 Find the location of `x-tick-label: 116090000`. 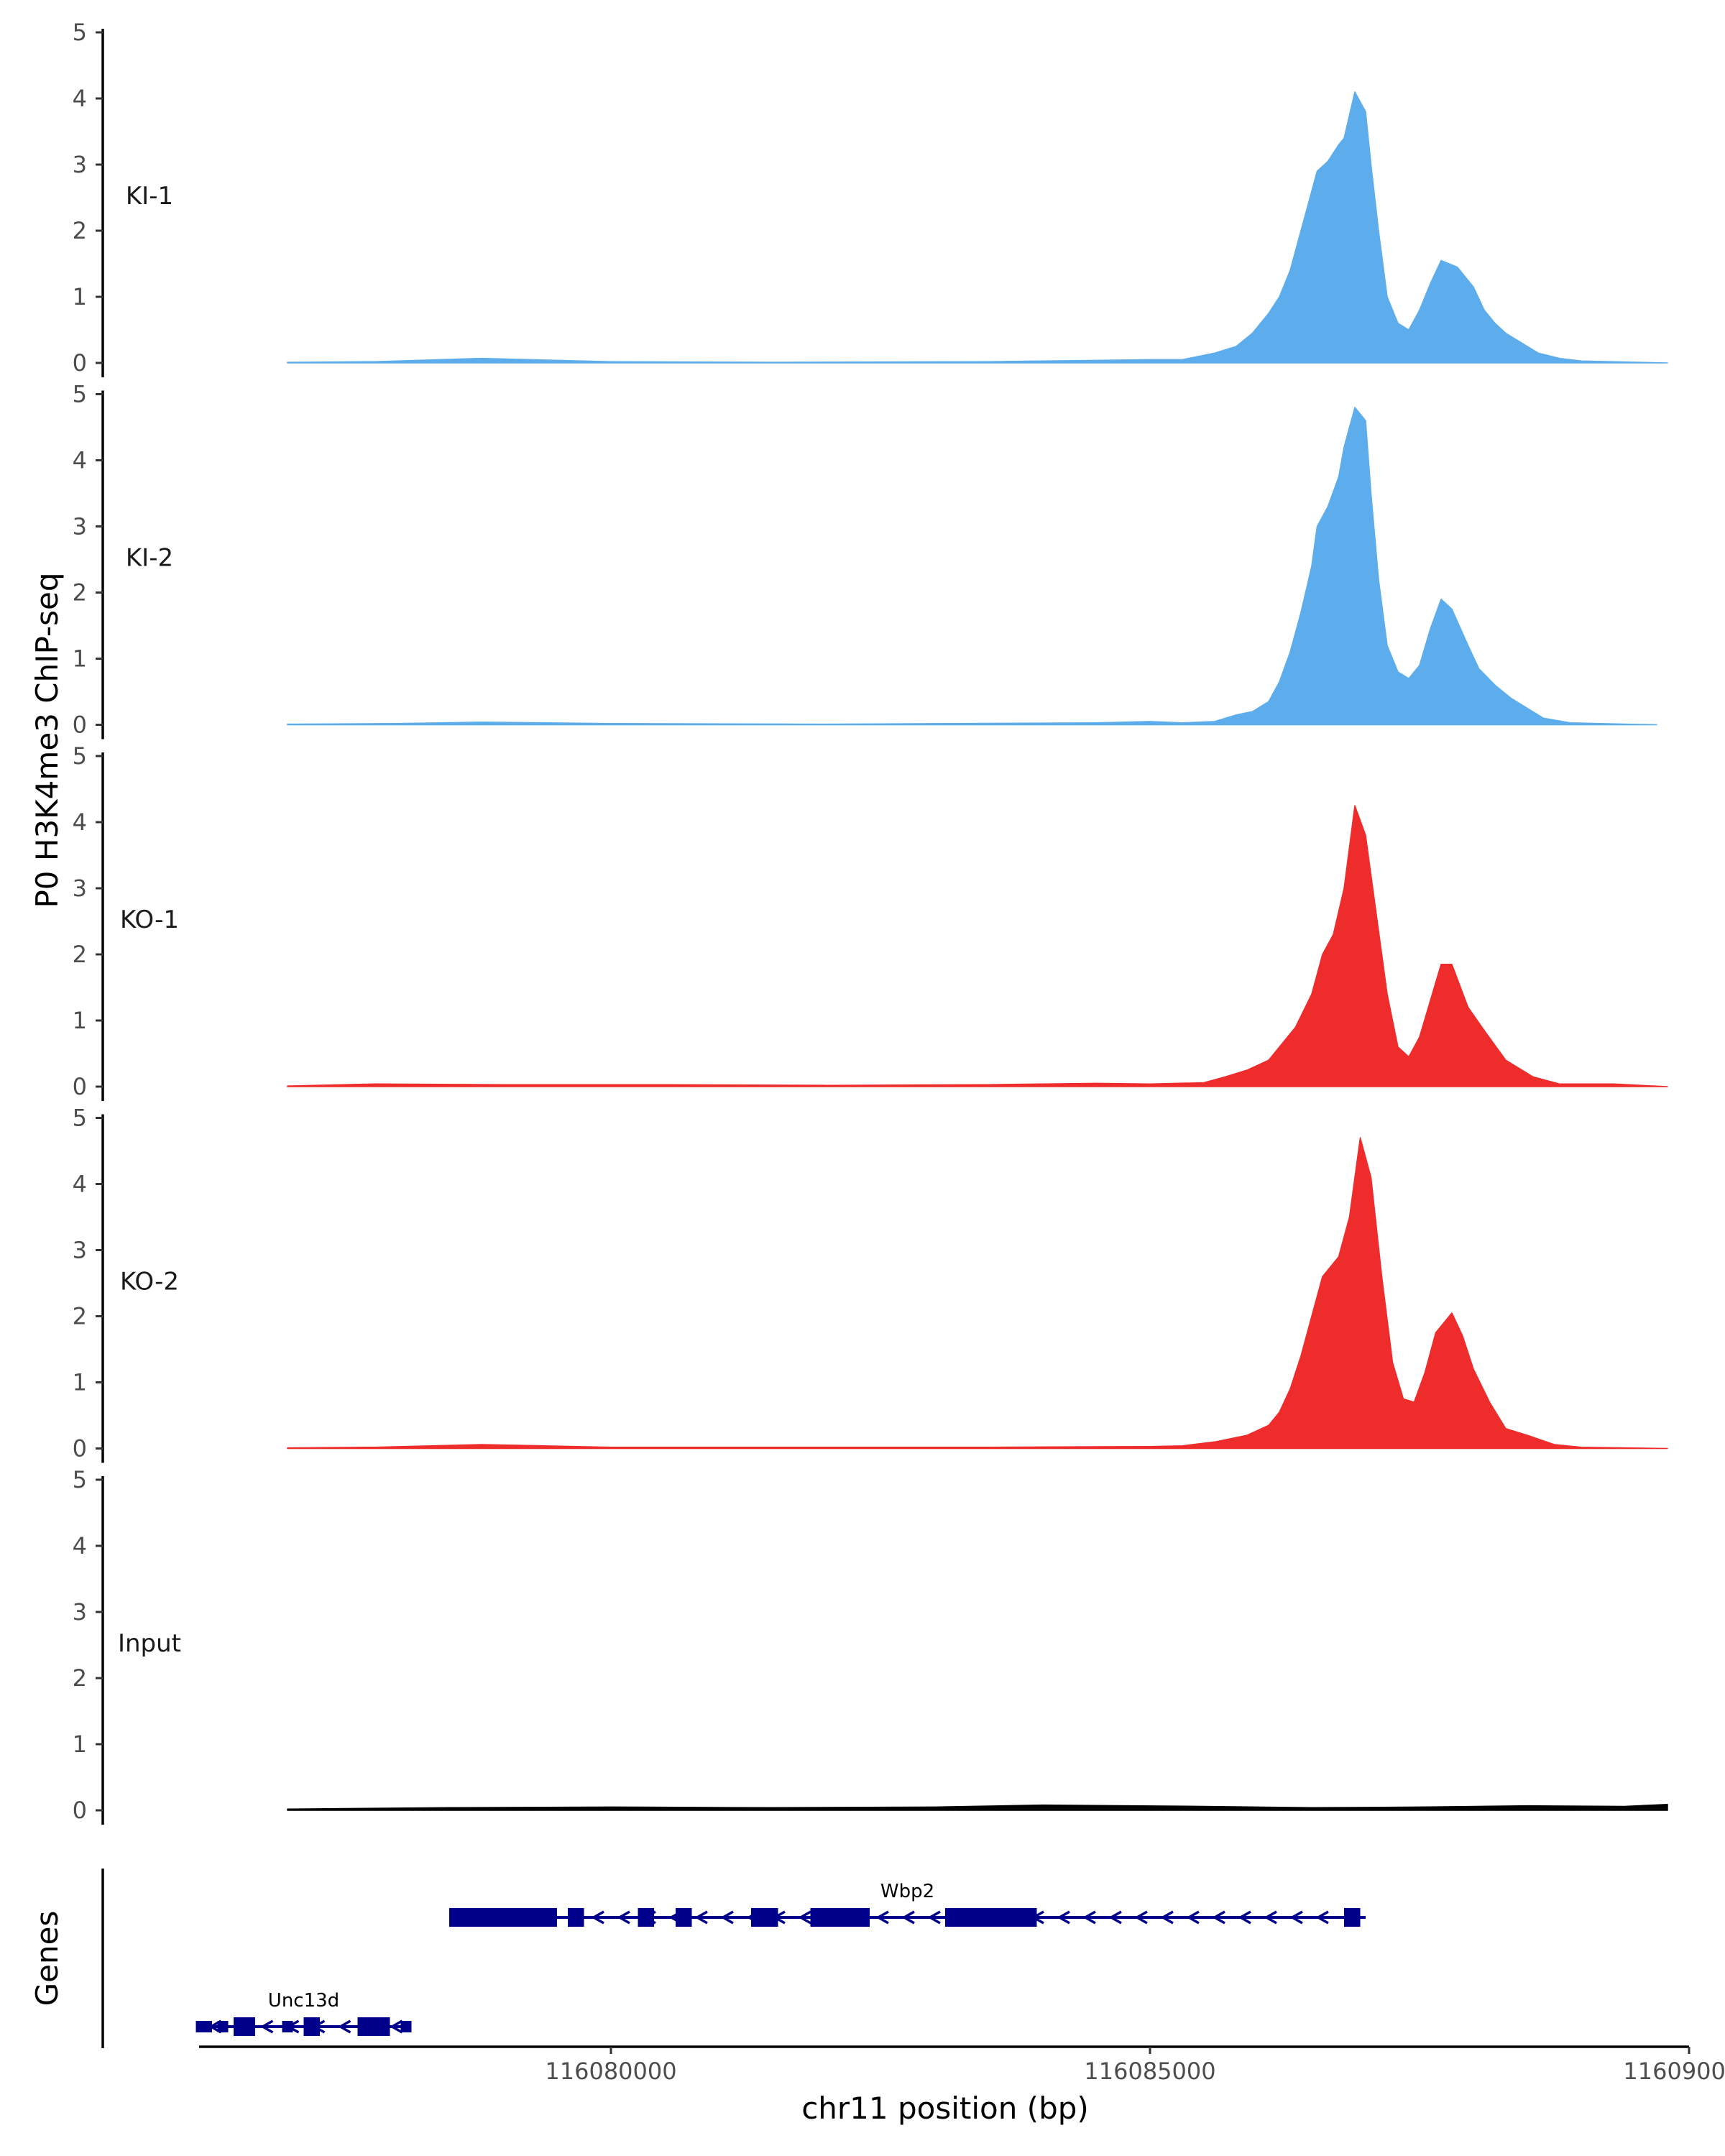

x-tick-label: 116090000 is located at coordinates (1674, 2071).